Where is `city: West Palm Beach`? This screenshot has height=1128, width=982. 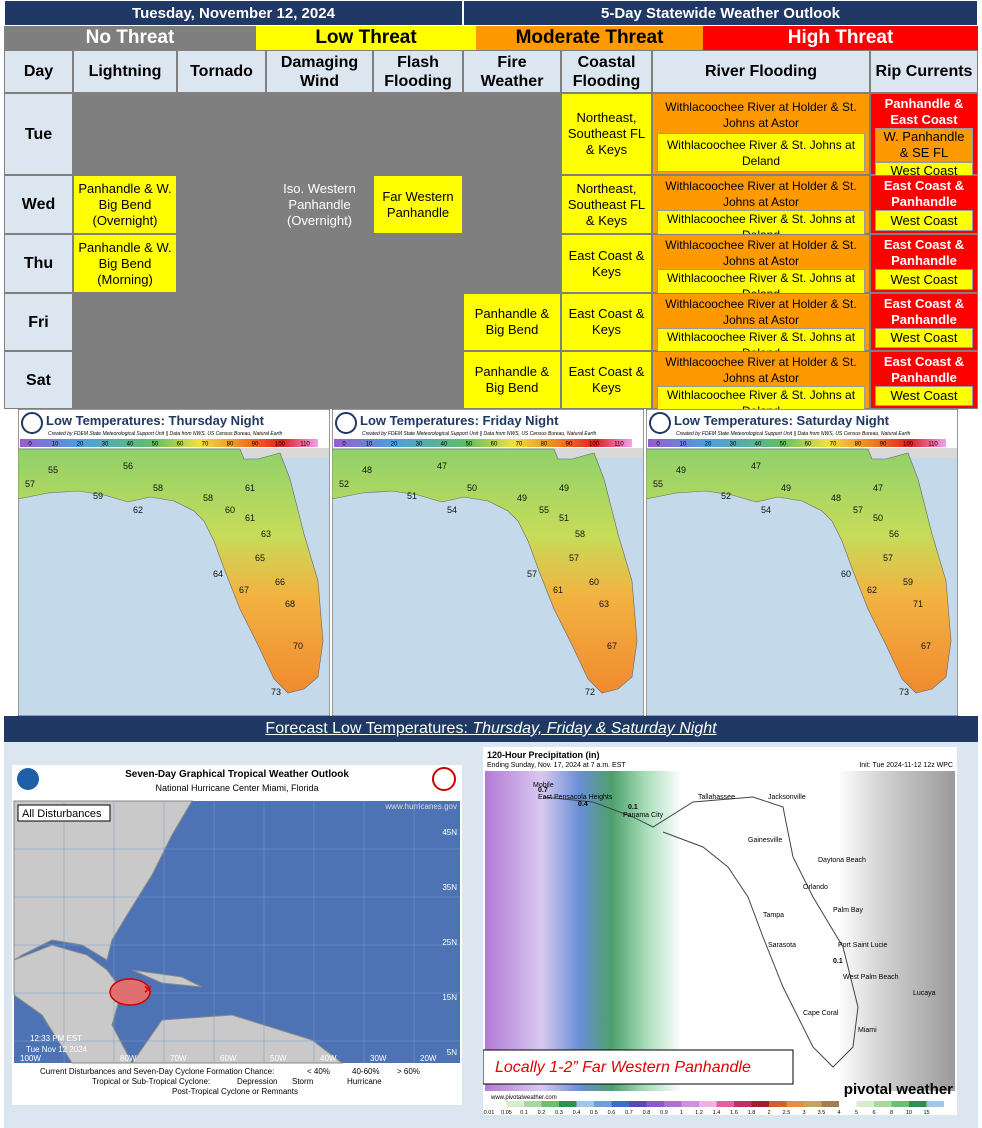
city: West Palm Beach is located at coordinates (871, 977).